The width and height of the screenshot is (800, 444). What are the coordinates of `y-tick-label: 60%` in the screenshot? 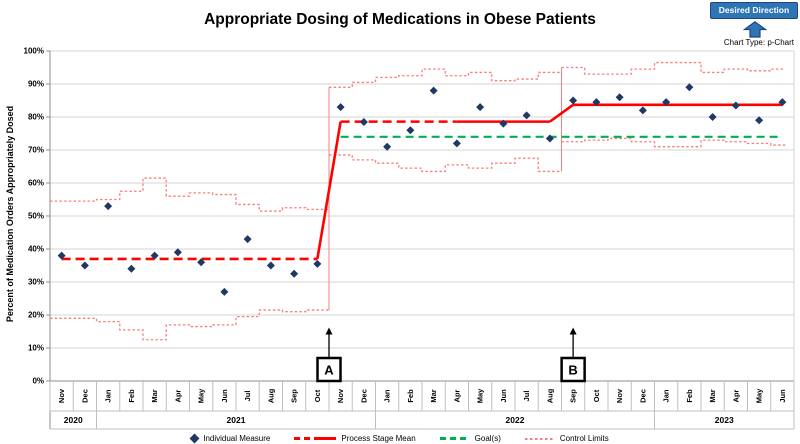 It's located at (36, 183).